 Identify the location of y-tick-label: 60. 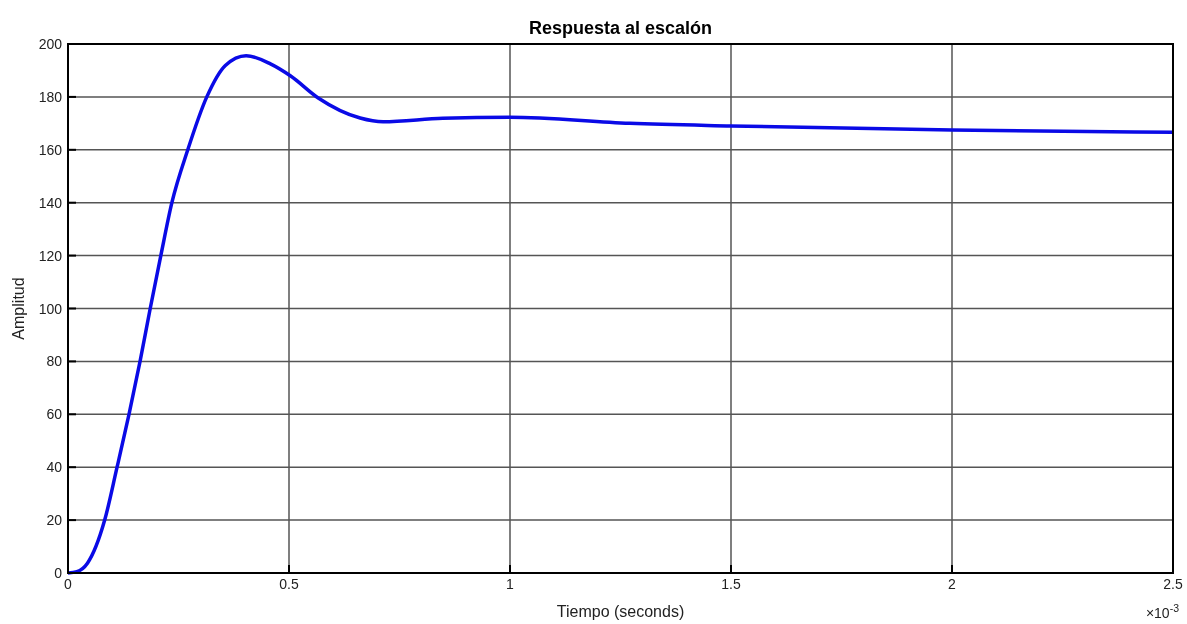
(54, 414).